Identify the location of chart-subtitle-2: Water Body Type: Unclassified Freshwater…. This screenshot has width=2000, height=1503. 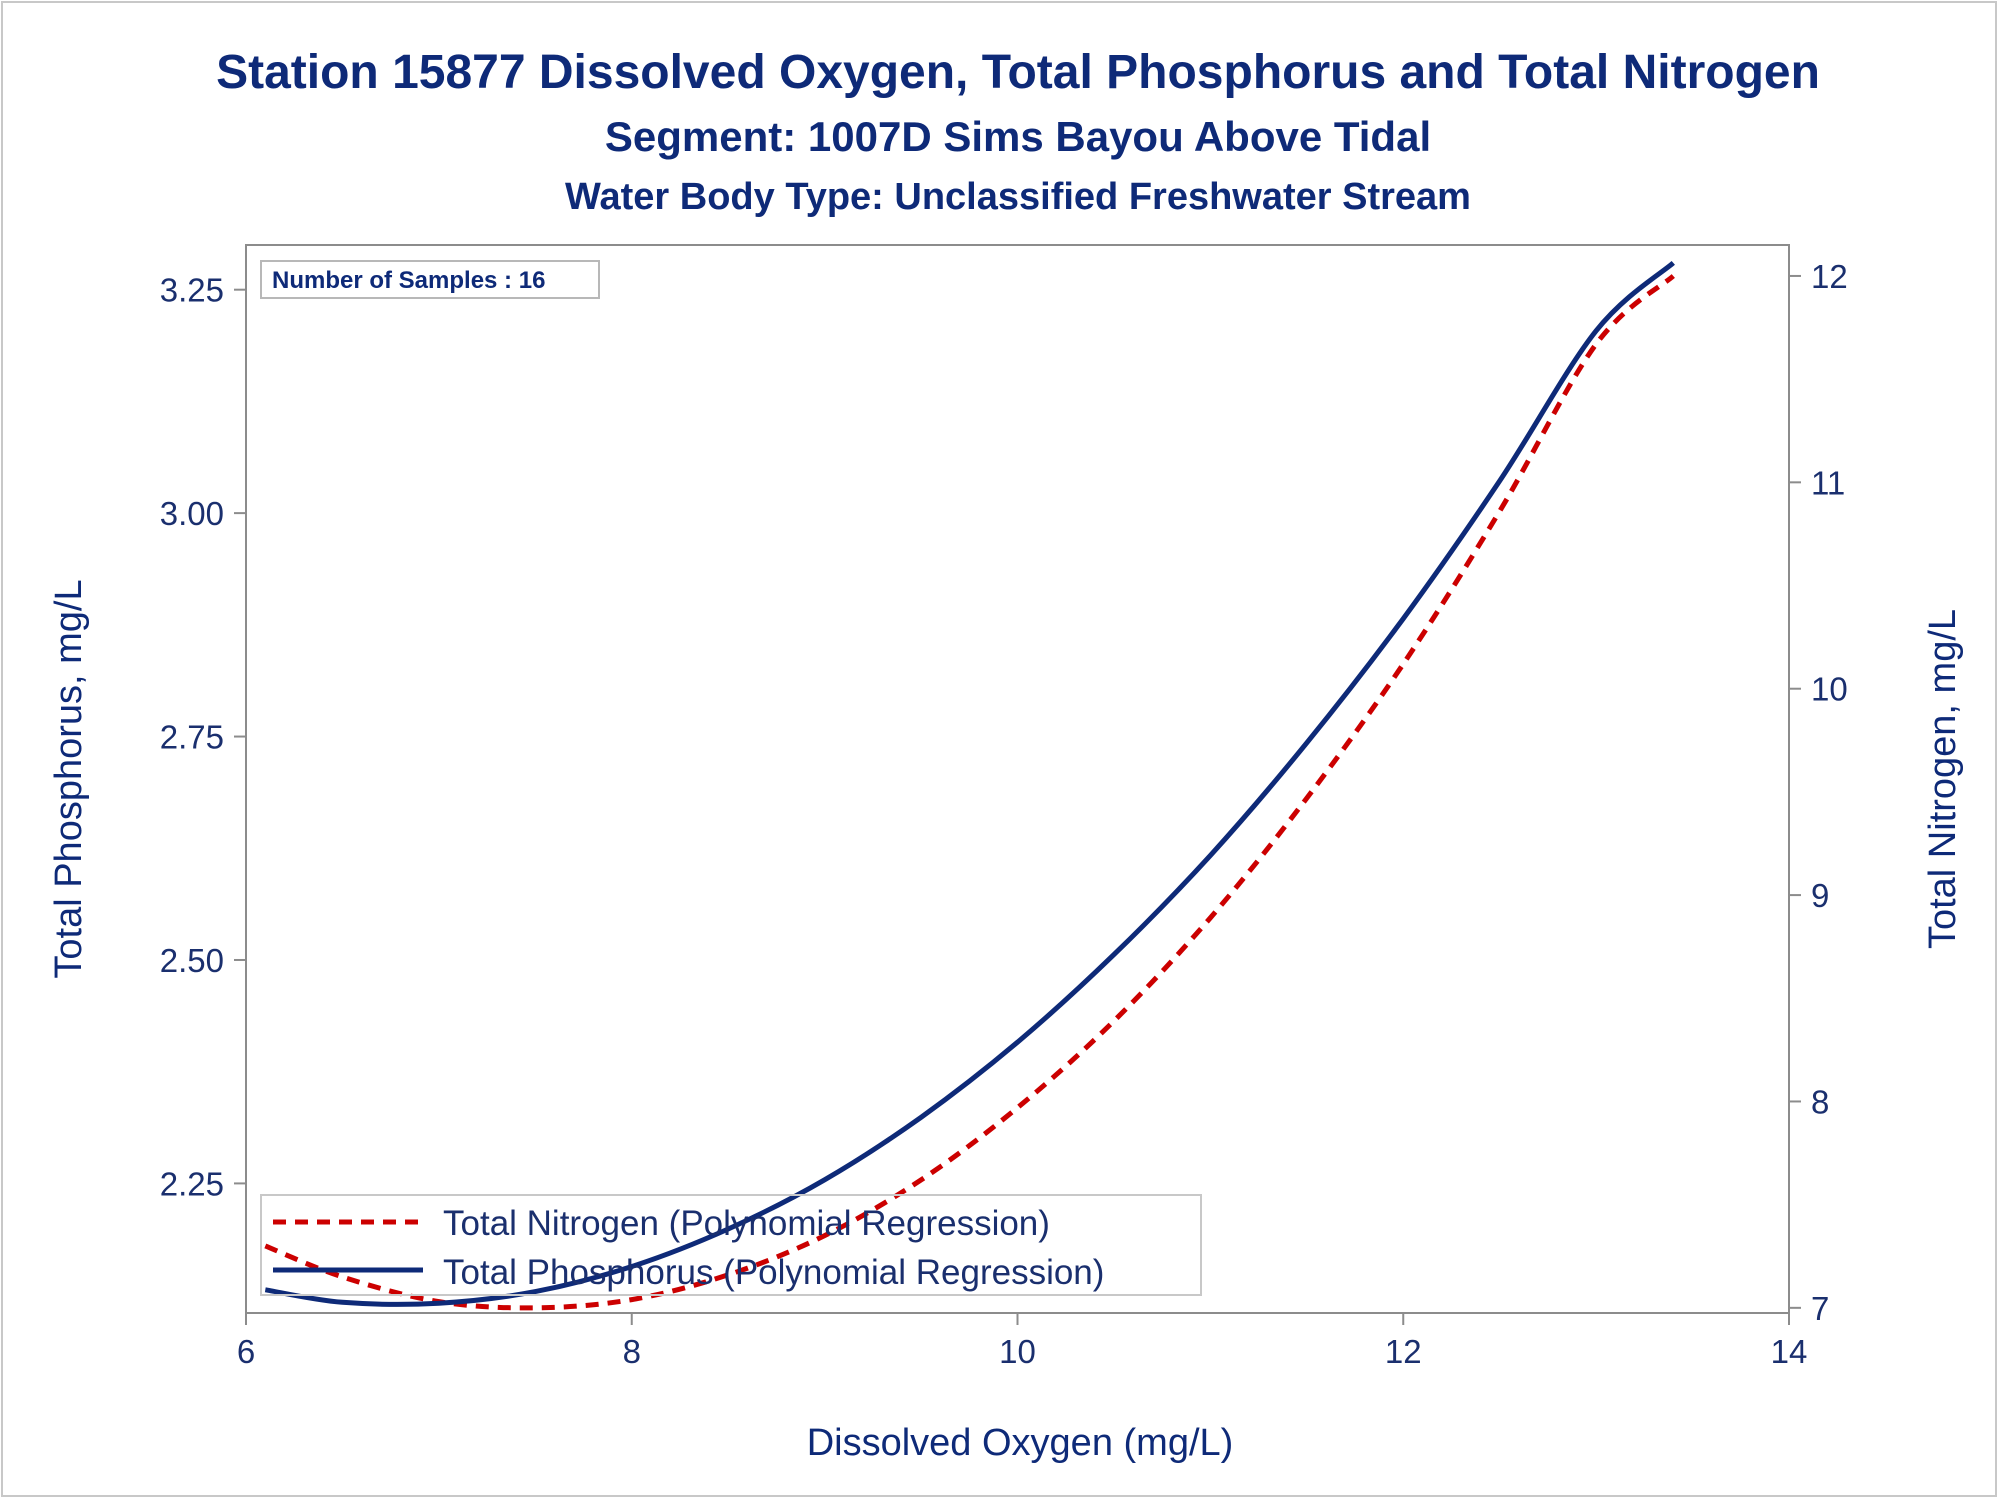
(1018, 197).